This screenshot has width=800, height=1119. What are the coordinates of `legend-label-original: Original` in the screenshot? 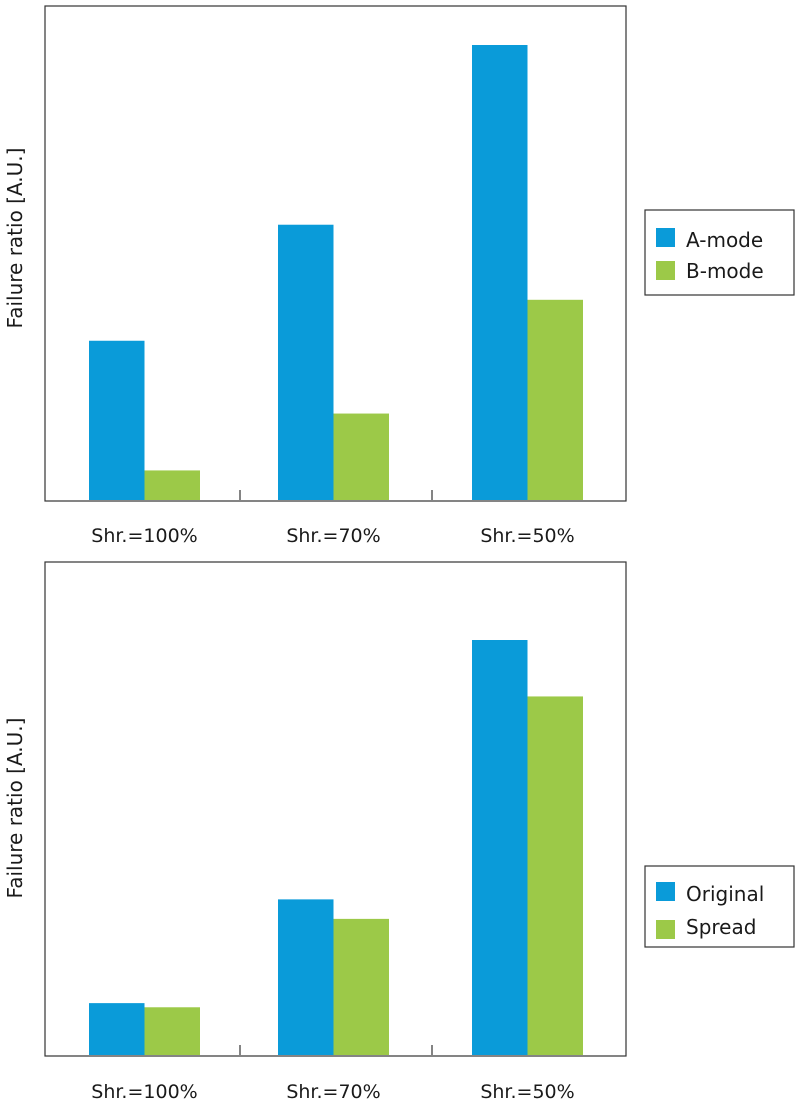 It's located at (725, 894).